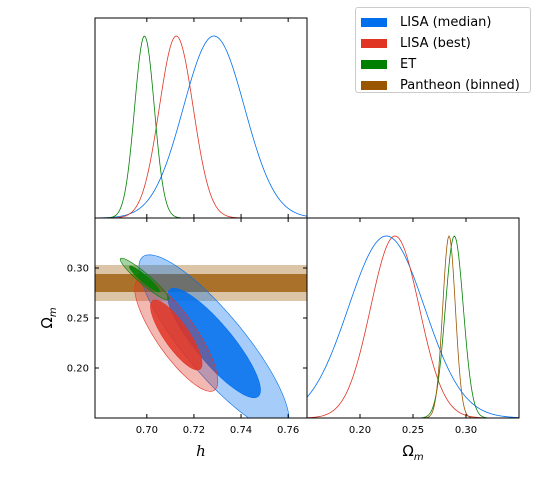  I want to click on h-axis-label: h, so click(201, 451).